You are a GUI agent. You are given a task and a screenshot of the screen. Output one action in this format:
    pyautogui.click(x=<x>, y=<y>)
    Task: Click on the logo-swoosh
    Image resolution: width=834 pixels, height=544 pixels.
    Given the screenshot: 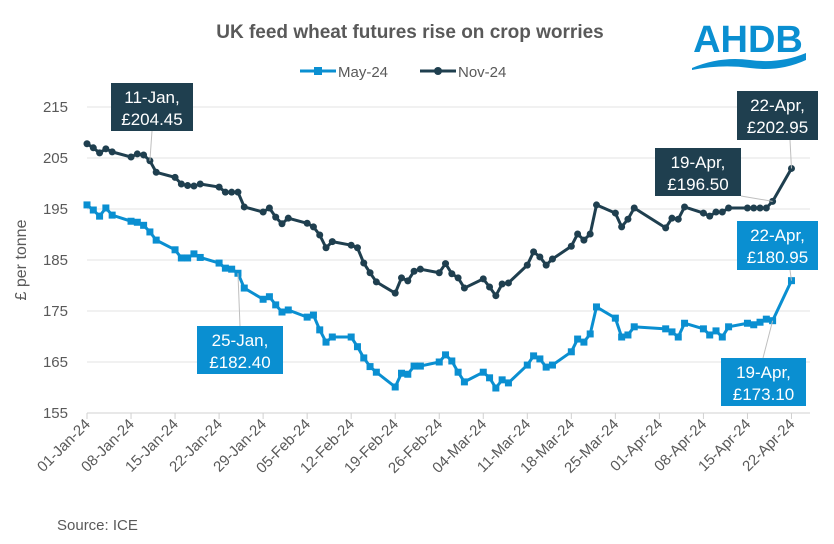 What is the action you would take?
    pyautogui.click(x=749, y=61)
    